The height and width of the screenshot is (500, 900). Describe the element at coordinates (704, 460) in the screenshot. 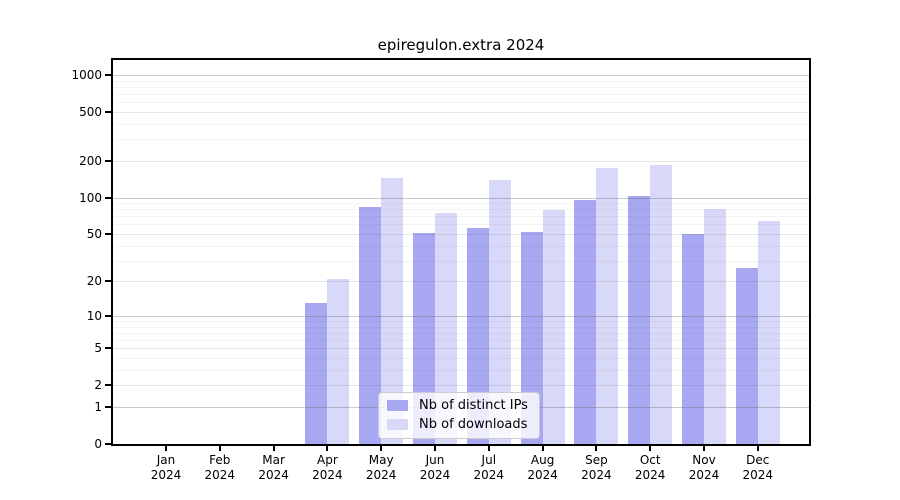

I see `month-name: Nov` at that location.